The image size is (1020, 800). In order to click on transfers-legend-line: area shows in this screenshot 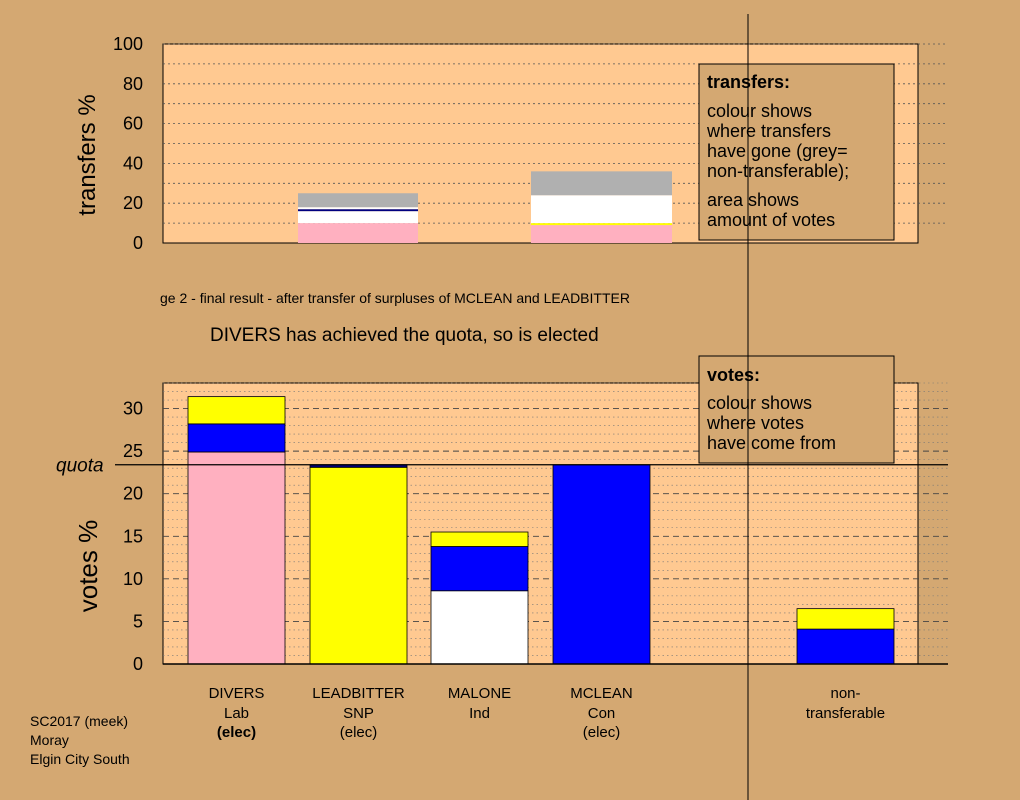, I will do `click(753, 200)`.